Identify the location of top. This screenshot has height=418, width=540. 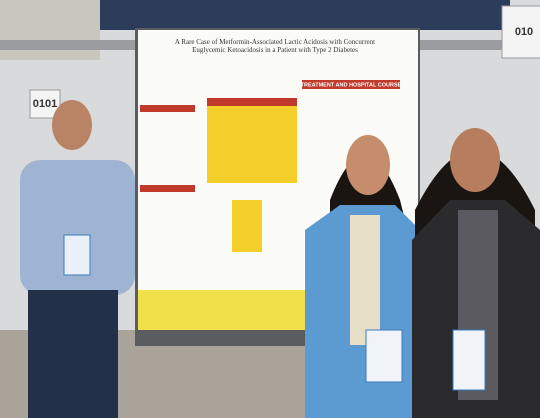
(365, 280).